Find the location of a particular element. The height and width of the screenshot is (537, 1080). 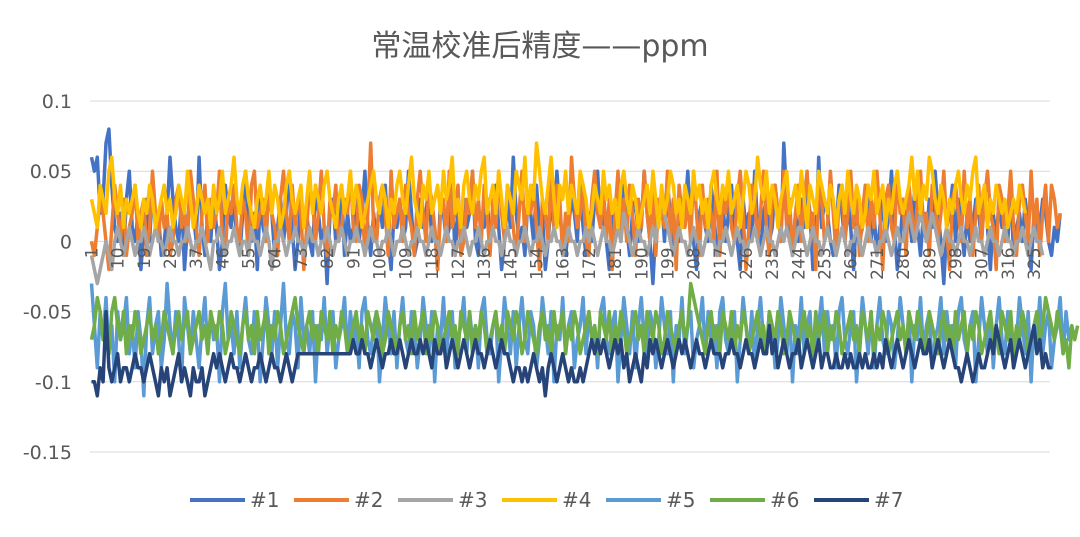

legend-item-2: #2 is located at coordinates (338, 500).